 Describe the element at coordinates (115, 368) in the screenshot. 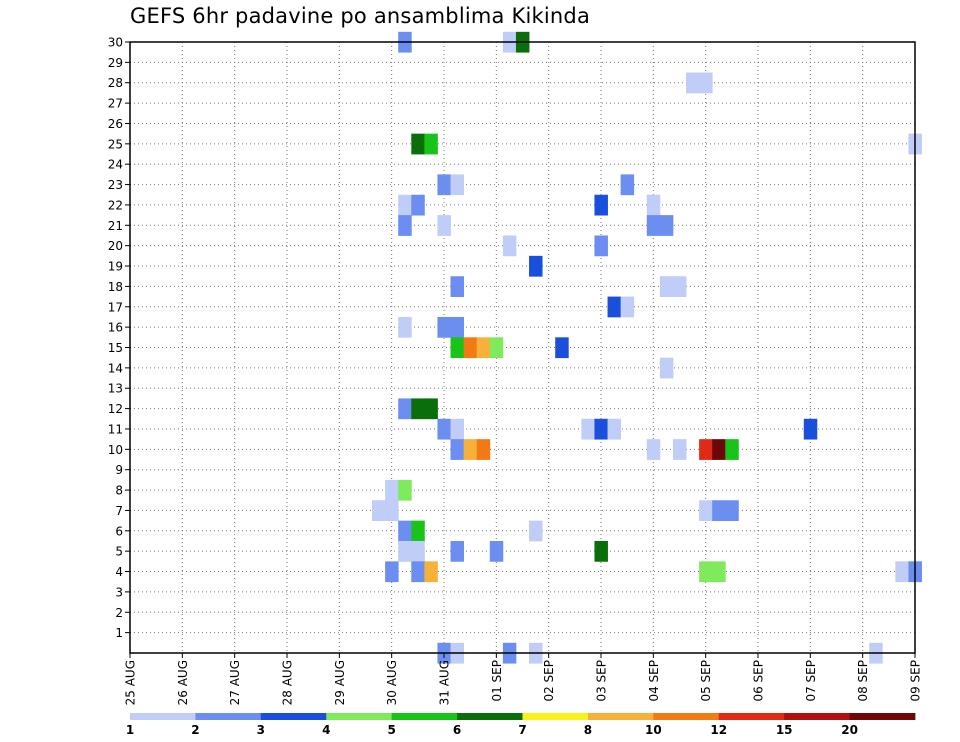

I see `y-tick-label: 14` at that location.